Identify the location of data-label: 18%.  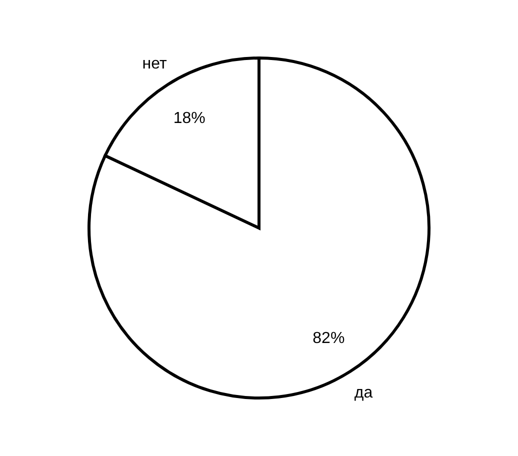
(189, 119).